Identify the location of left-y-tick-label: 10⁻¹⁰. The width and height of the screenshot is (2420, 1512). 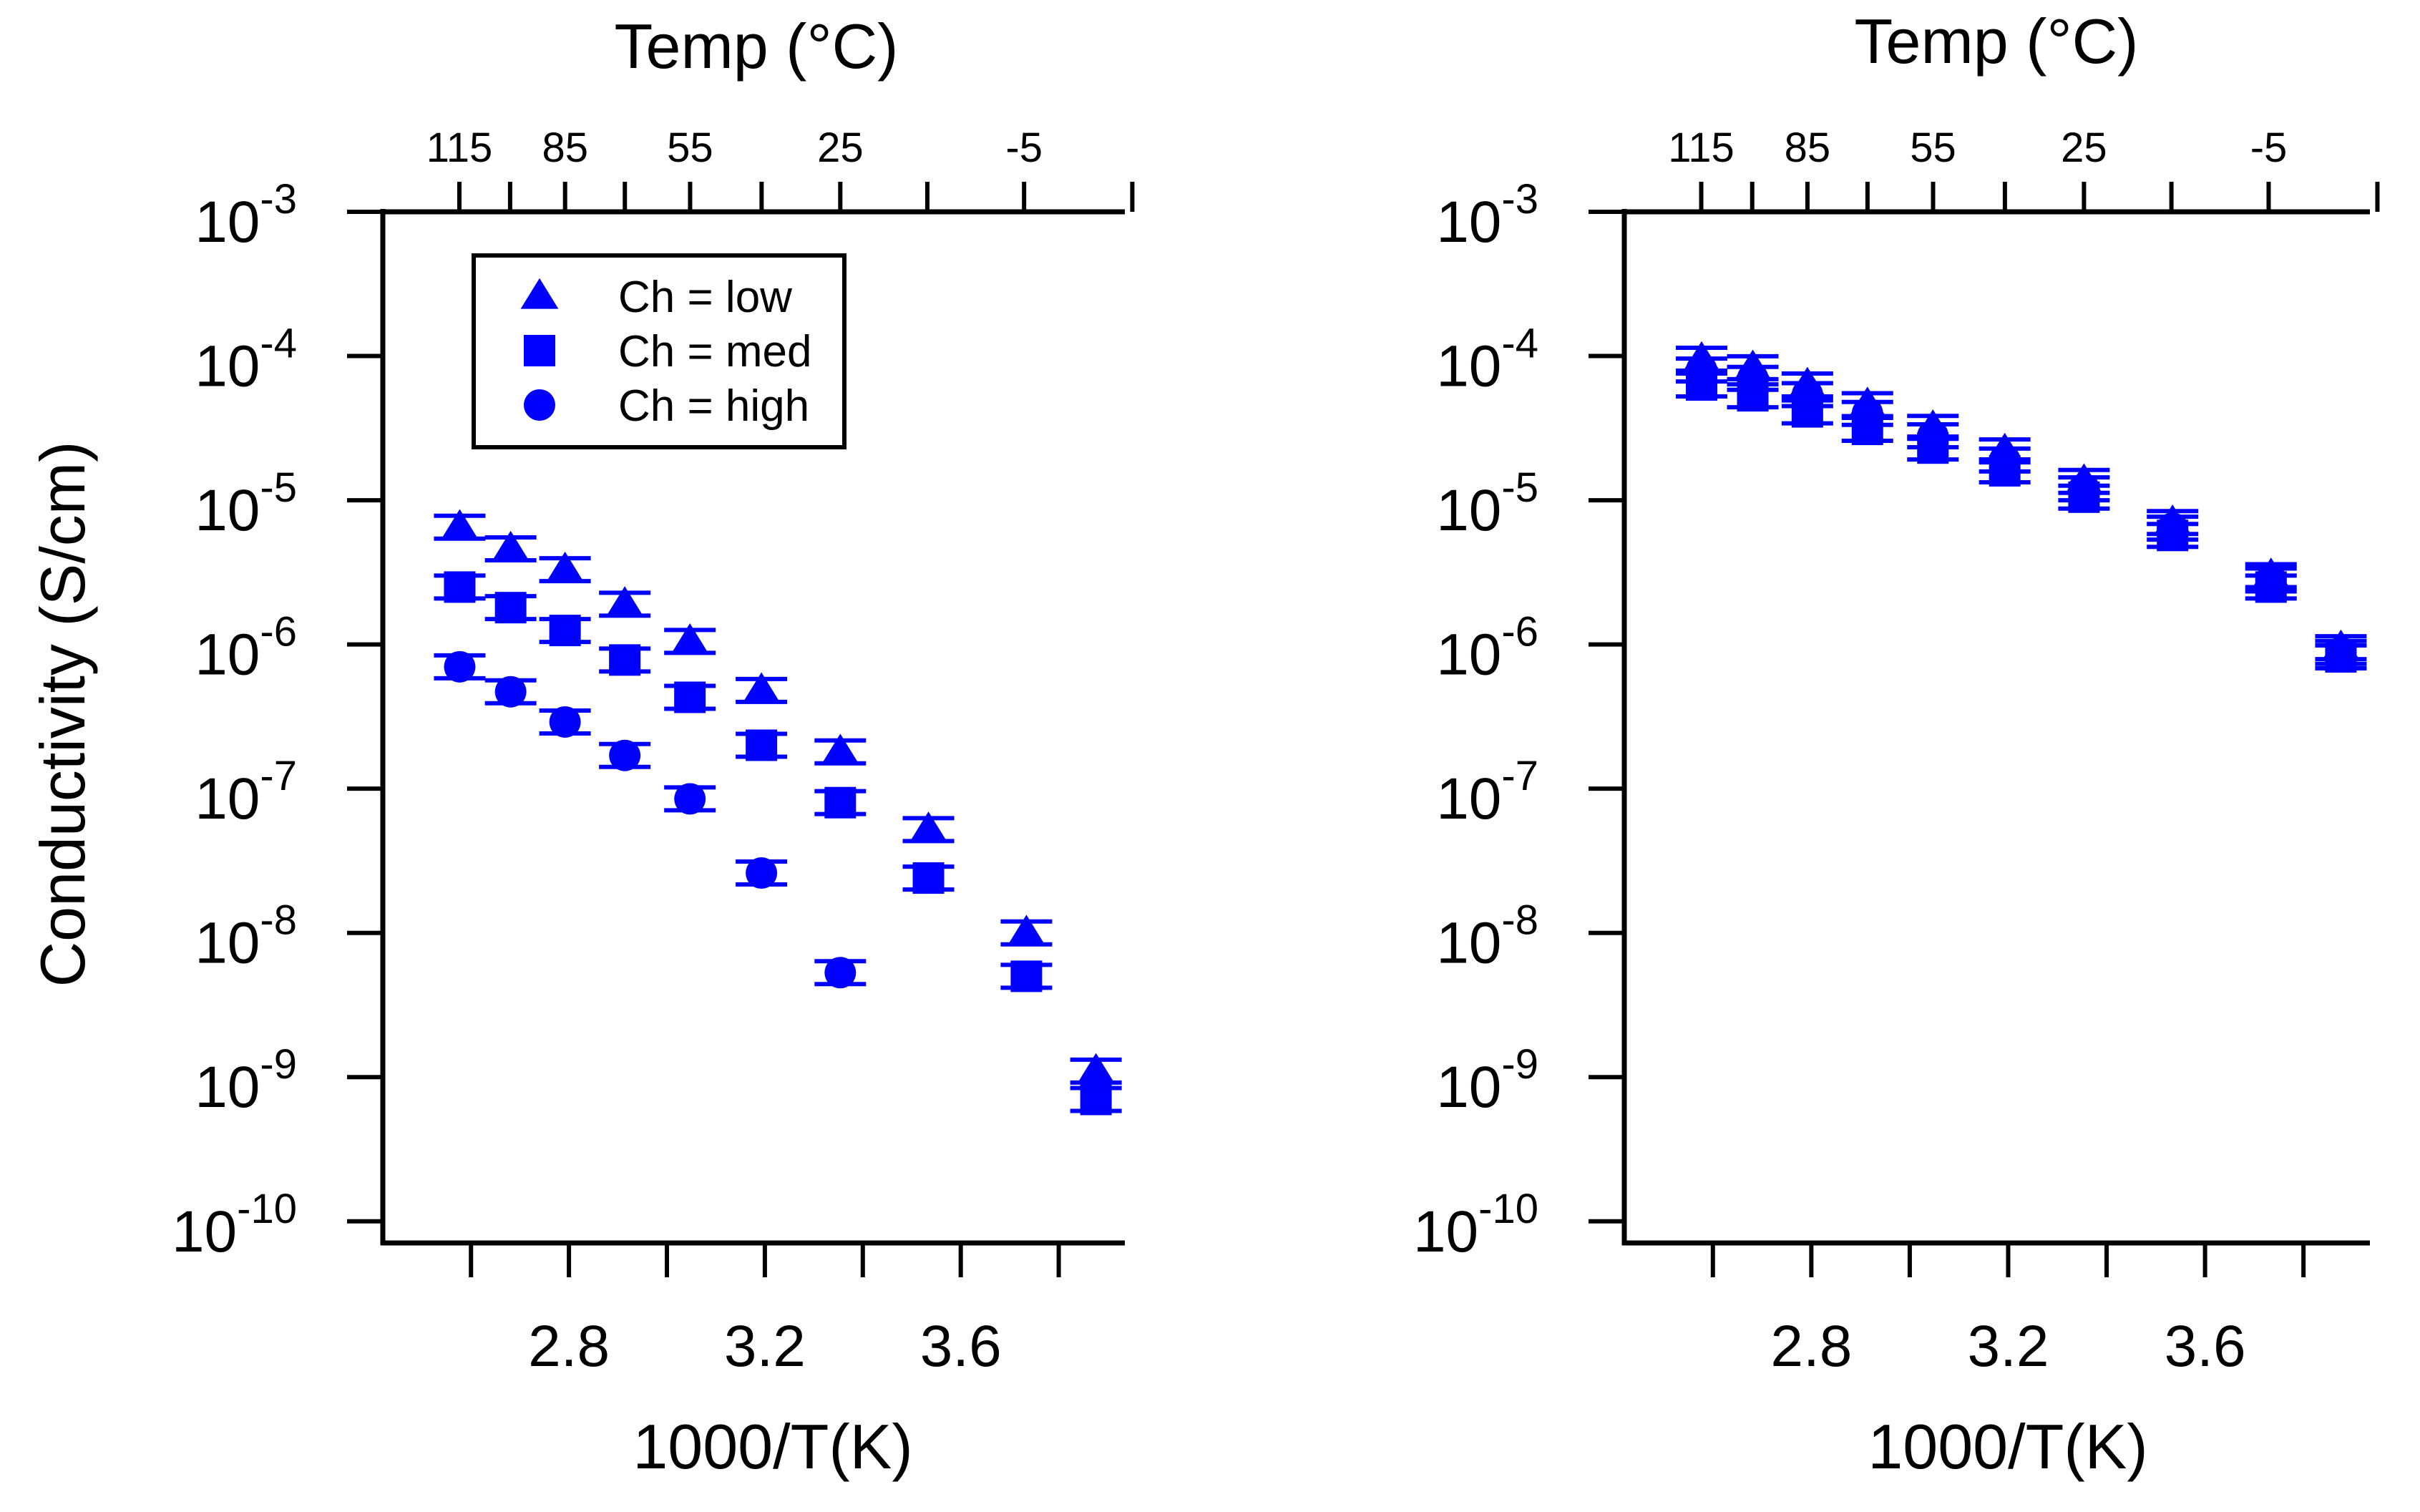
(234, 1225).